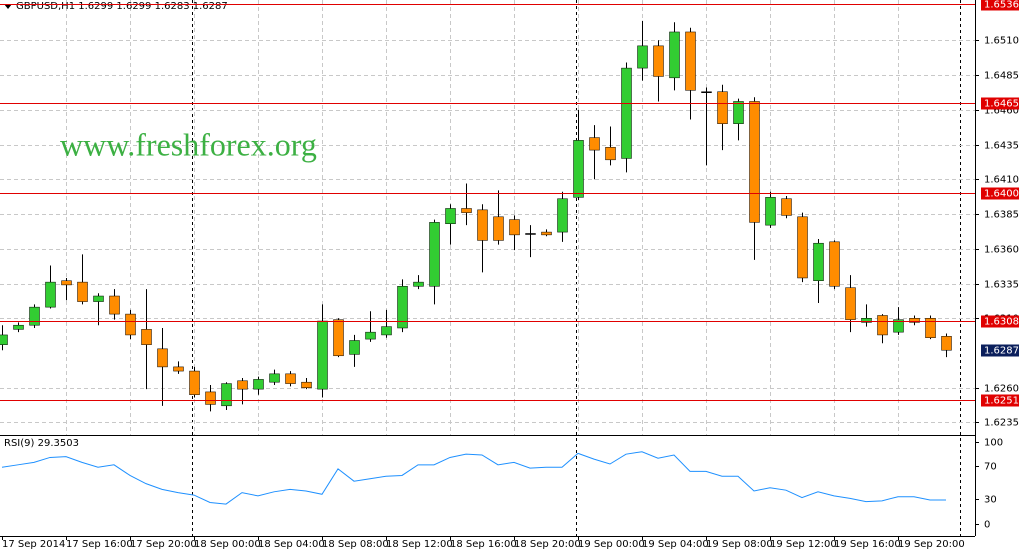  Describe the element at coordinates (990, 467) in the screenshot. I see `rsi-tick-label: 70` at that location.